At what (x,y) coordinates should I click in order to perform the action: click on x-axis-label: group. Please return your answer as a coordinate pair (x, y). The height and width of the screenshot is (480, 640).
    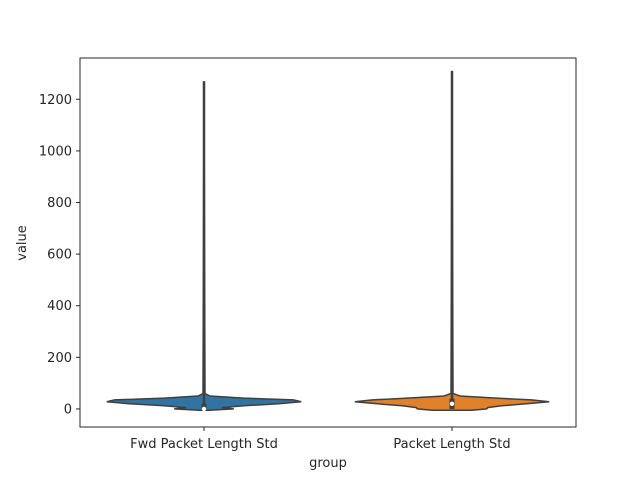
    Looking at the image, I should click on (328, 463).